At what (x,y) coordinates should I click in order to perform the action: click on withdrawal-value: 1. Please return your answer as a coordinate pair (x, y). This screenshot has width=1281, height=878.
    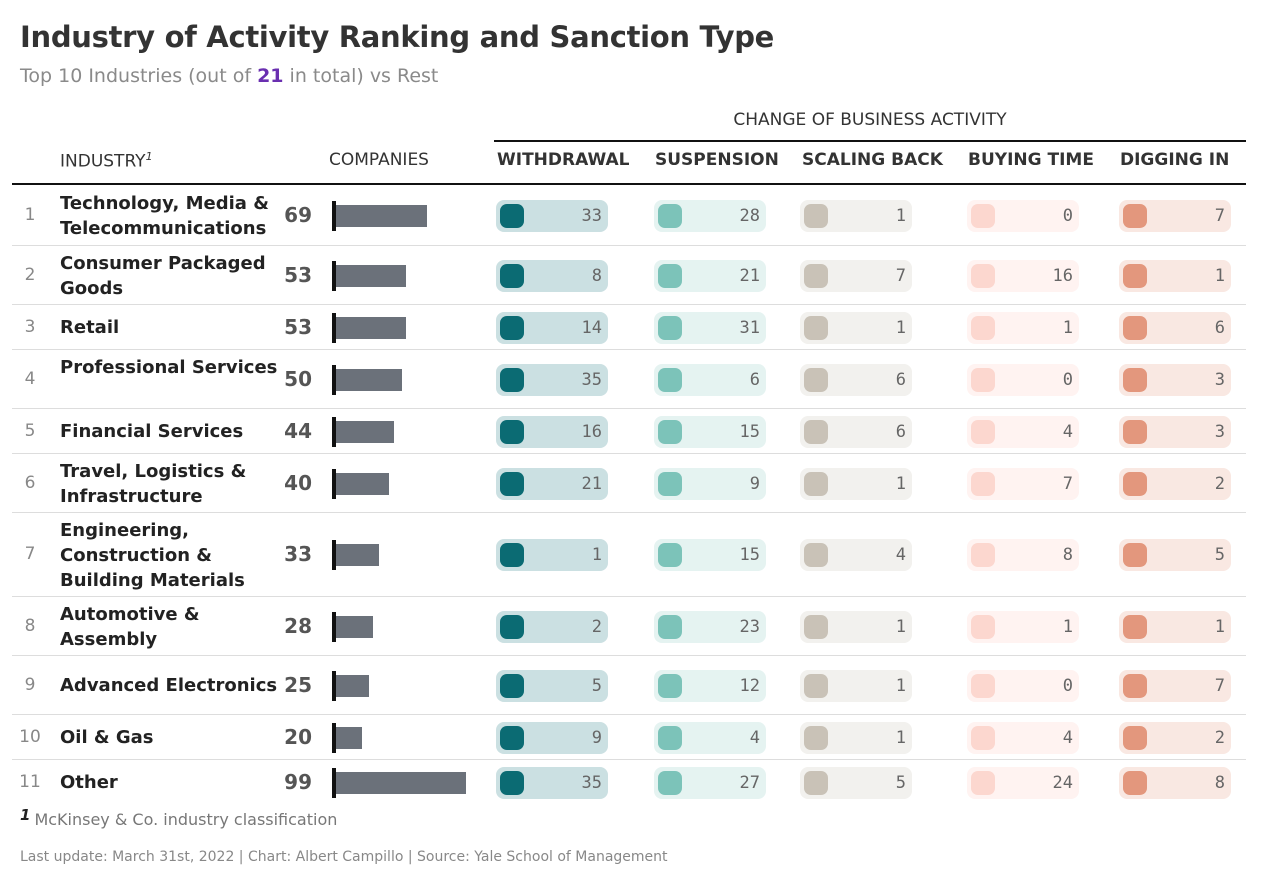
    Looking at the image, I should click on (596, 555).